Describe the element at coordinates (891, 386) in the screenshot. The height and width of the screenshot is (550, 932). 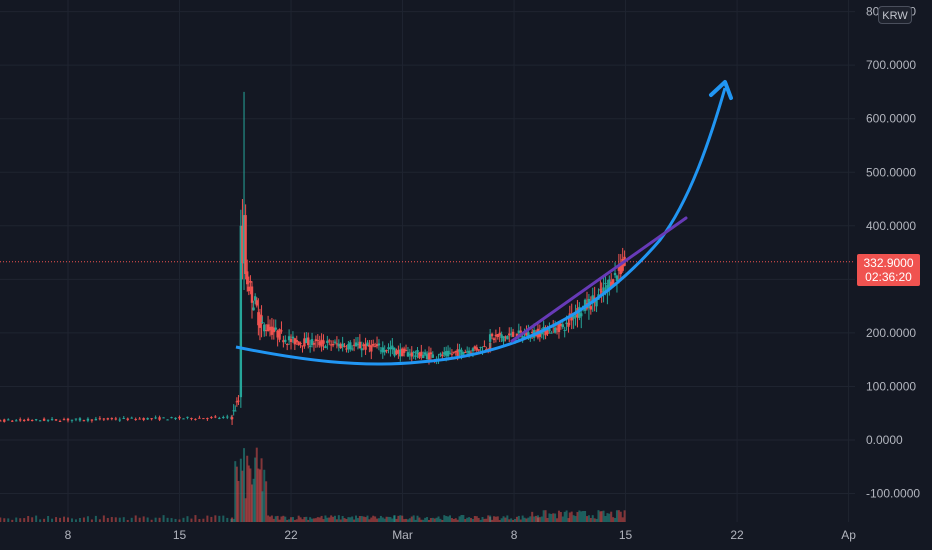
I see `y-tick-label: 100.0000` at that location.